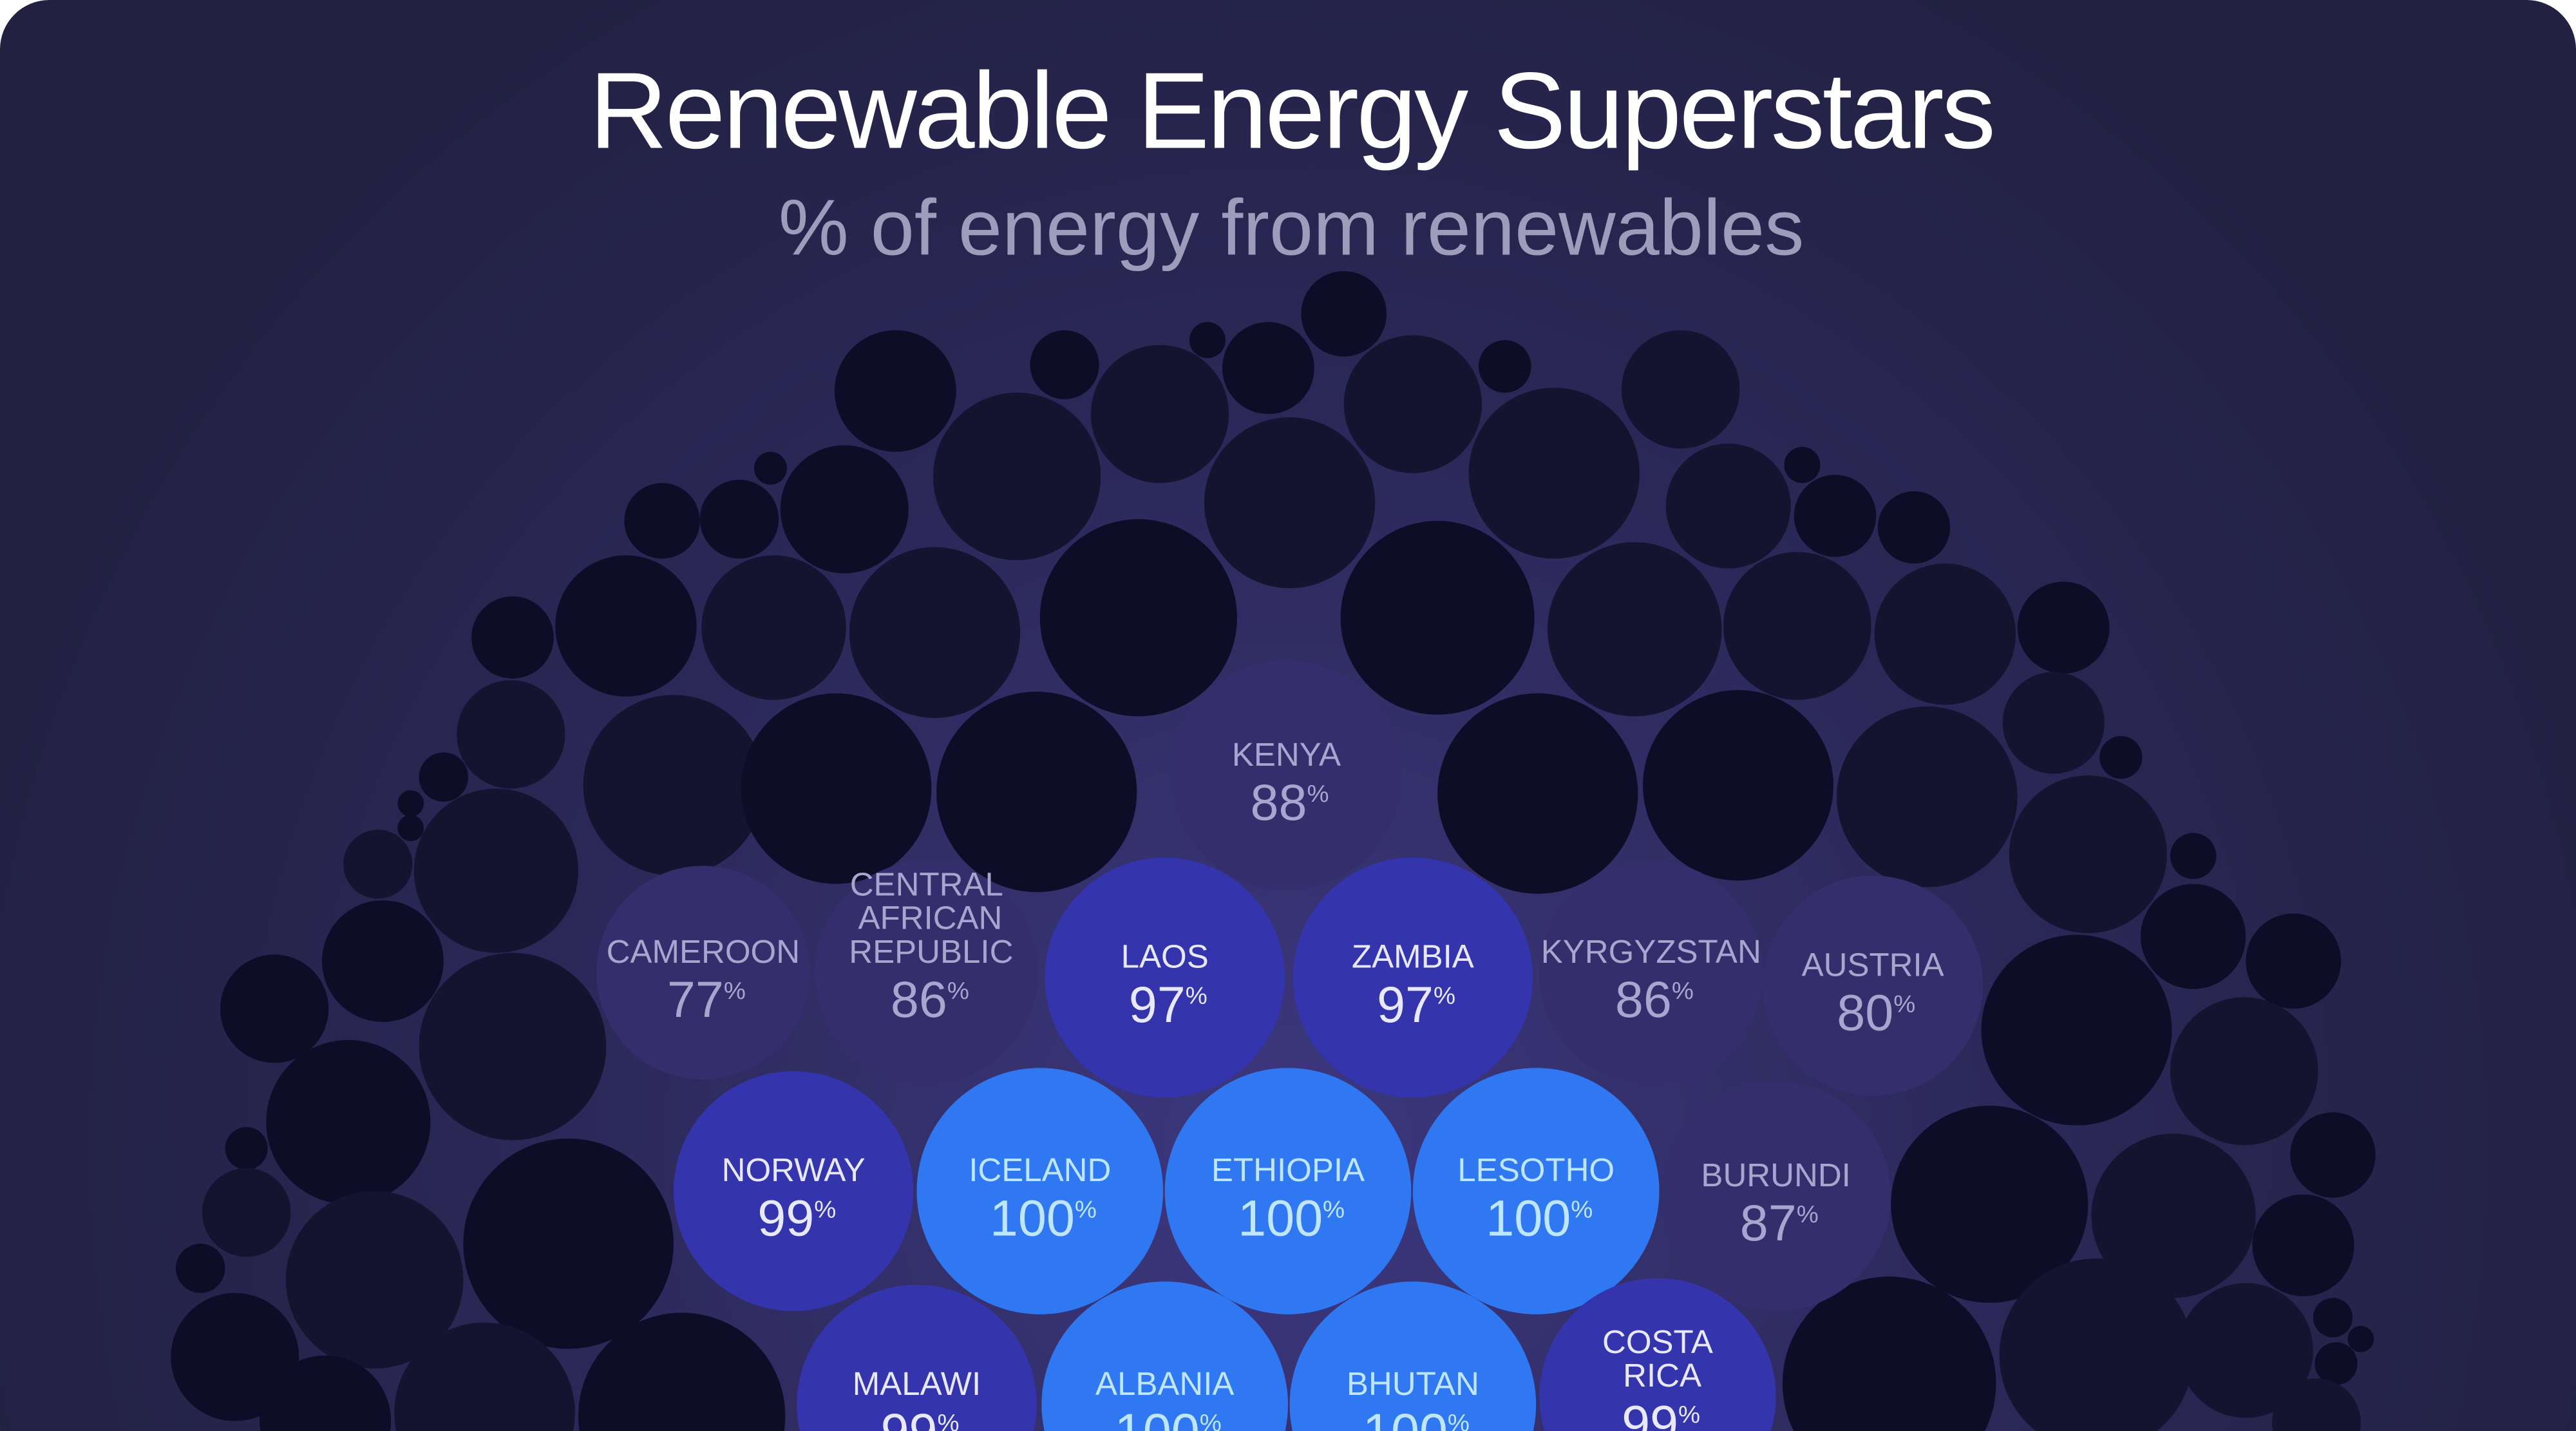 This screenshot has width=2576, height=1431. What do you see at coordinates (1290, 802) in the screenshot?
I see `bubble-value: 88%` at bounding box center [1290, 802].